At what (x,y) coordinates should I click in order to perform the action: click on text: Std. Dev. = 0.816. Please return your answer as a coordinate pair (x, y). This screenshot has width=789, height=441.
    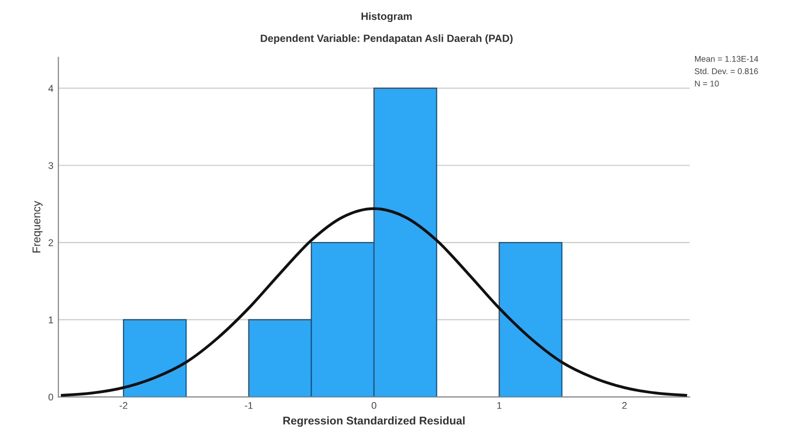
    Looking at the image, I should click on (726, 71).